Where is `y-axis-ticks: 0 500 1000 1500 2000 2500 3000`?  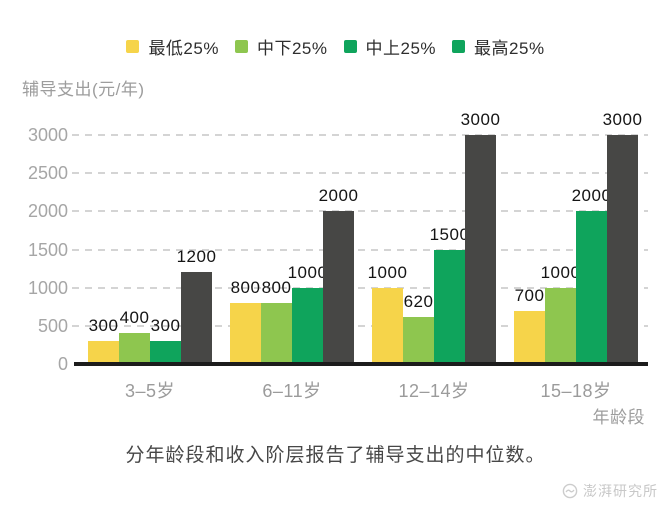 y-axis-ticks: 0 500 1000 1500 2000 2500 3000 is located at coordinates (34, 249).